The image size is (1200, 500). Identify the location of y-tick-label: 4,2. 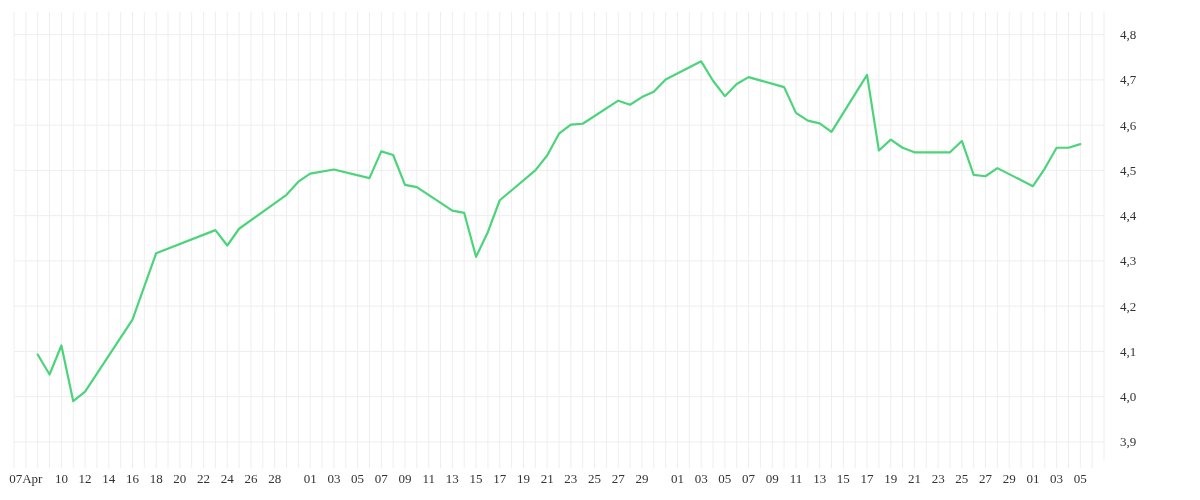
(1128, 306).